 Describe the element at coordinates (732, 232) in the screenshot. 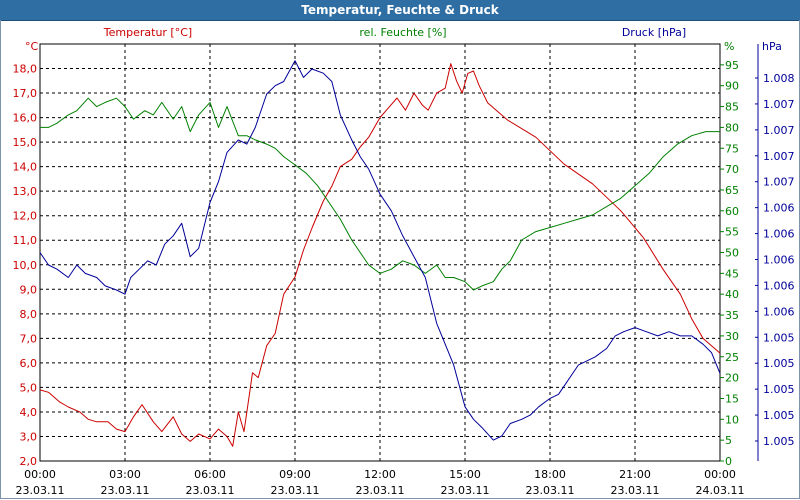

I see `humidity-tick-label: 55` at that location.